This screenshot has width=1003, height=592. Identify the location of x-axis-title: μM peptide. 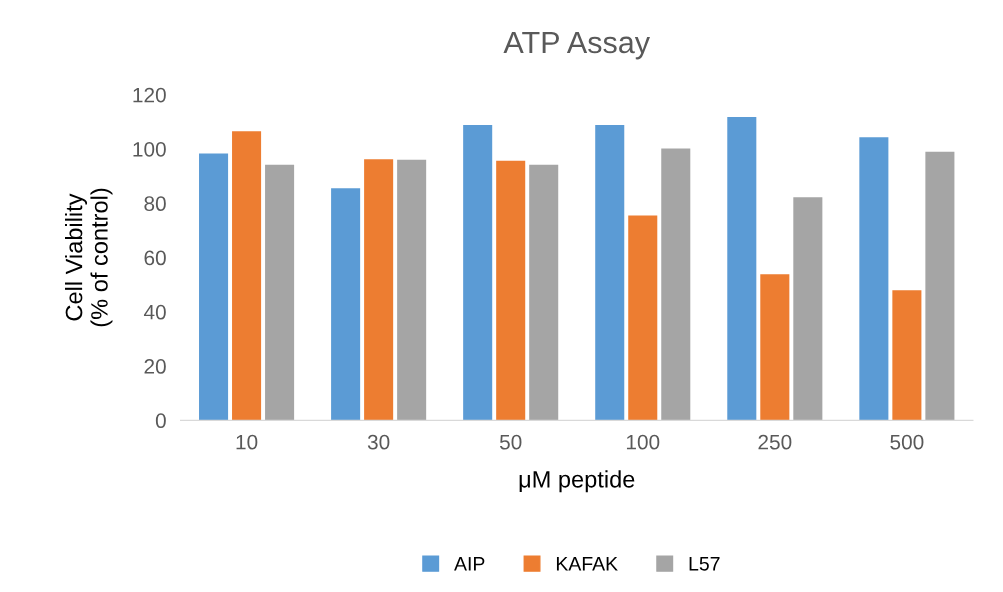
(577, 481).